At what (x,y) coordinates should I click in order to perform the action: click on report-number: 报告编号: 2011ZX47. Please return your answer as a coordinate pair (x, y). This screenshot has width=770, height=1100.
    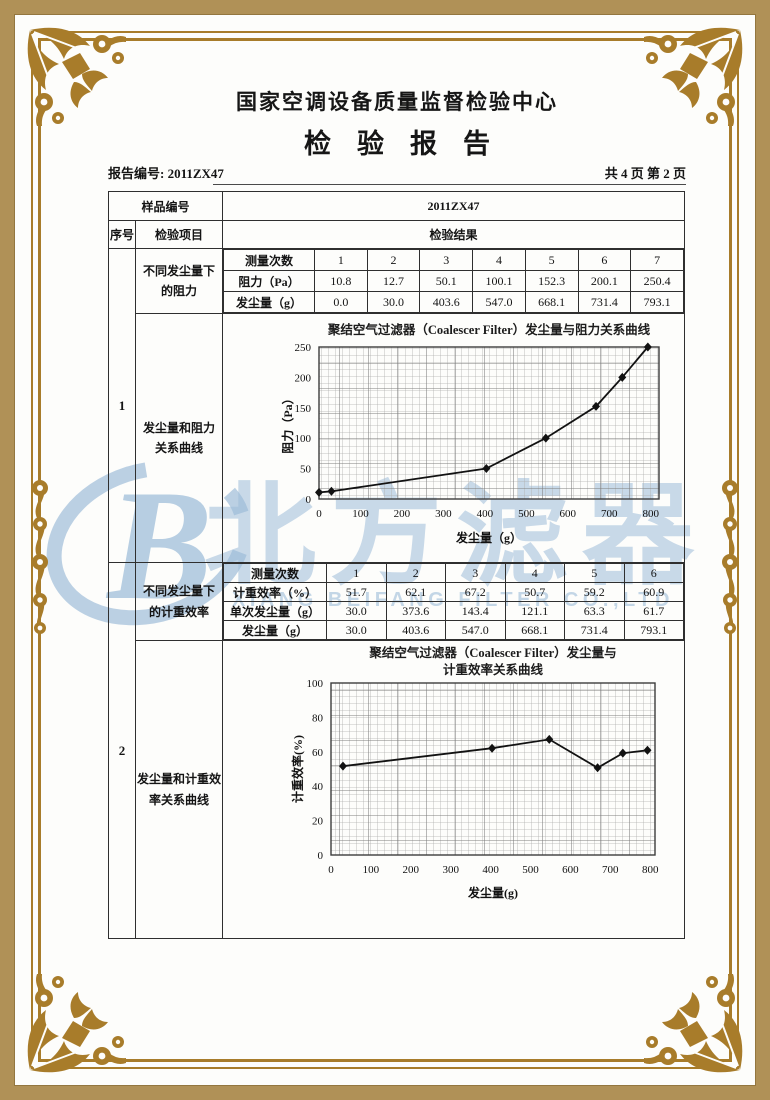
    Looking at the image, I should click on (166, 173).